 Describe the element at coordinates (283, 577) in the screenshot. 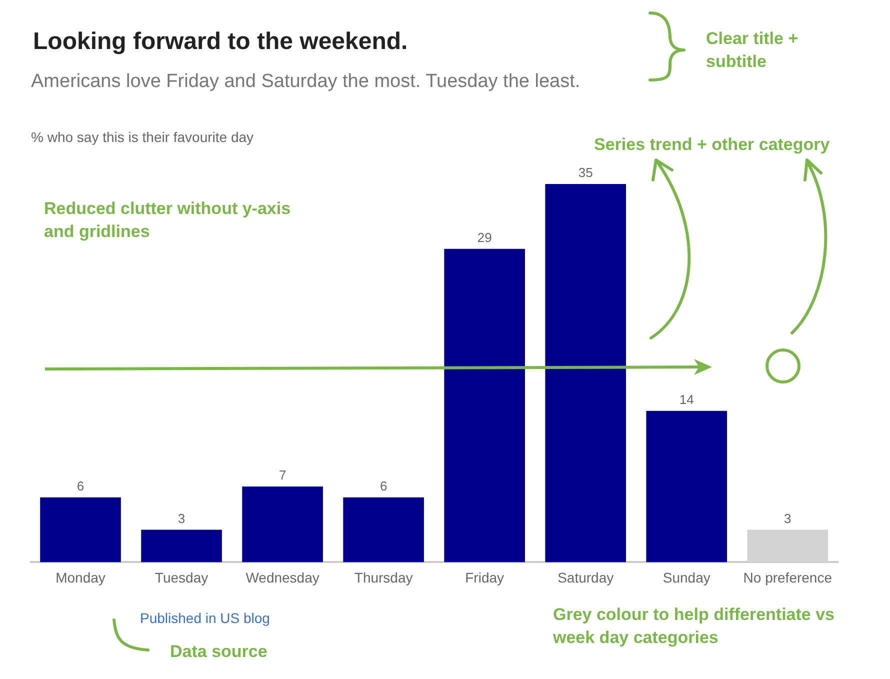

I see `x-tick-label: Wednesday` at that location.